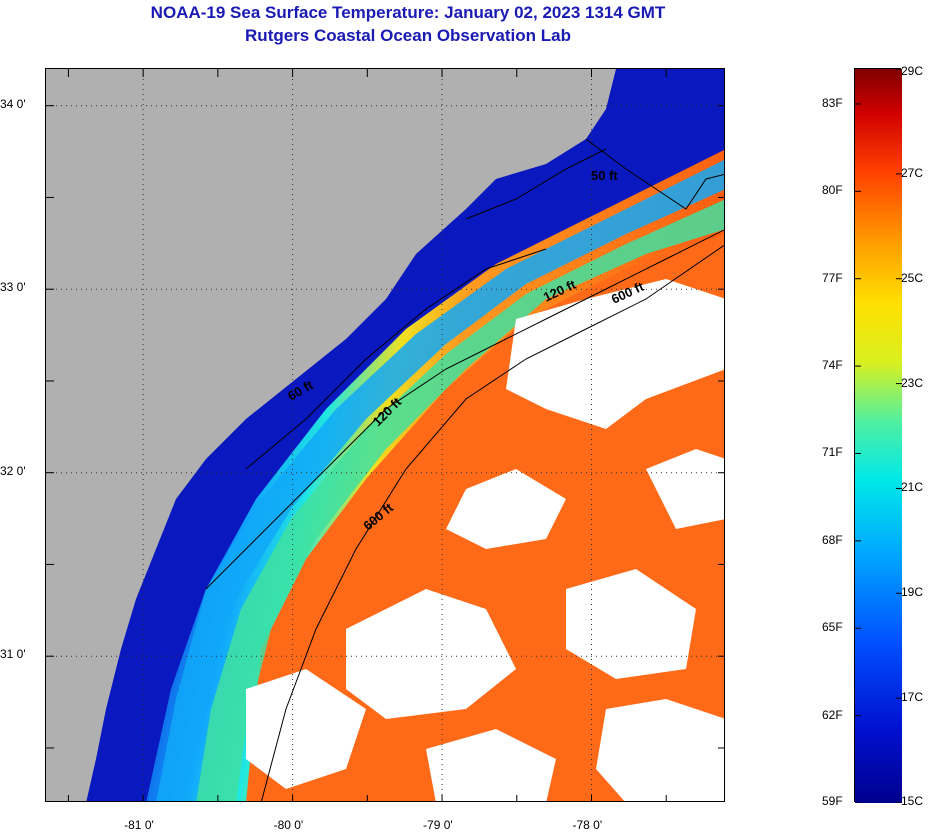 Image resolution: width=936 pixels, height=832 pixels. What do you see at coordinates (912, 592) in the screenshot?
I see `celsius-label: 19C` at bounding box center [912, 592].